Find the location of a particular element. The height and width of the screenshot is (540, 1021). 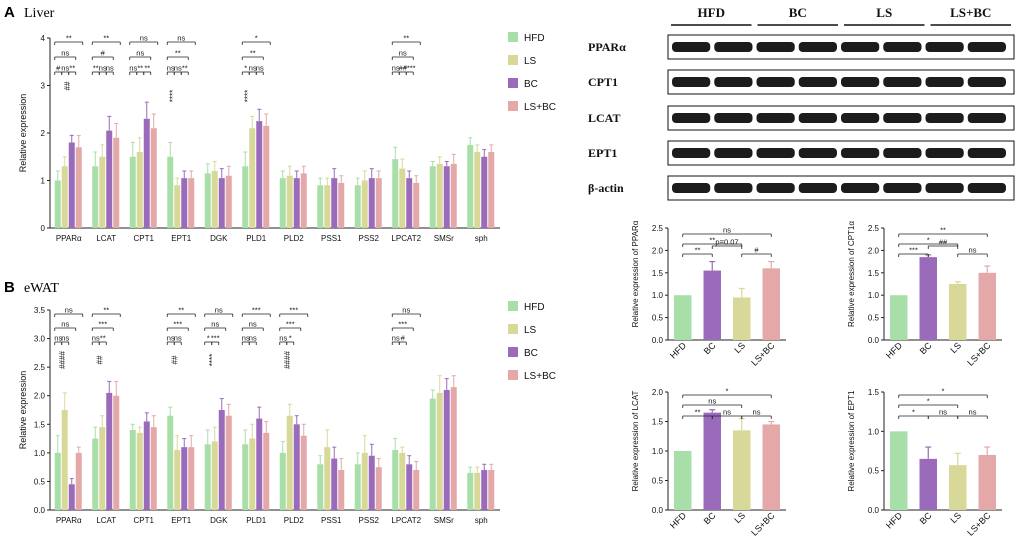

x-tick-label: PLD2 is located at coordinates (294, 238).